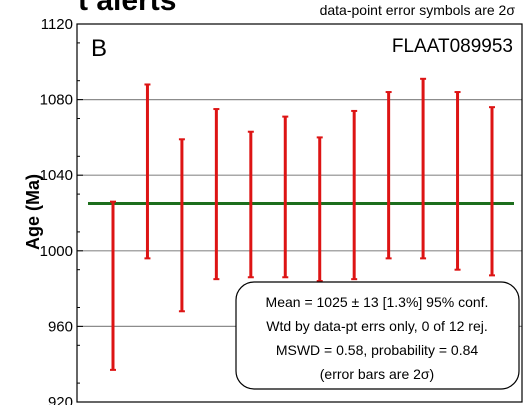 This screenshot has width=529, height=405. Describe the element at coordinates (377, 350) in the screenshot. I see `stats-line-mswd: MSWD = 0.58, probability = 0.84` at that location.